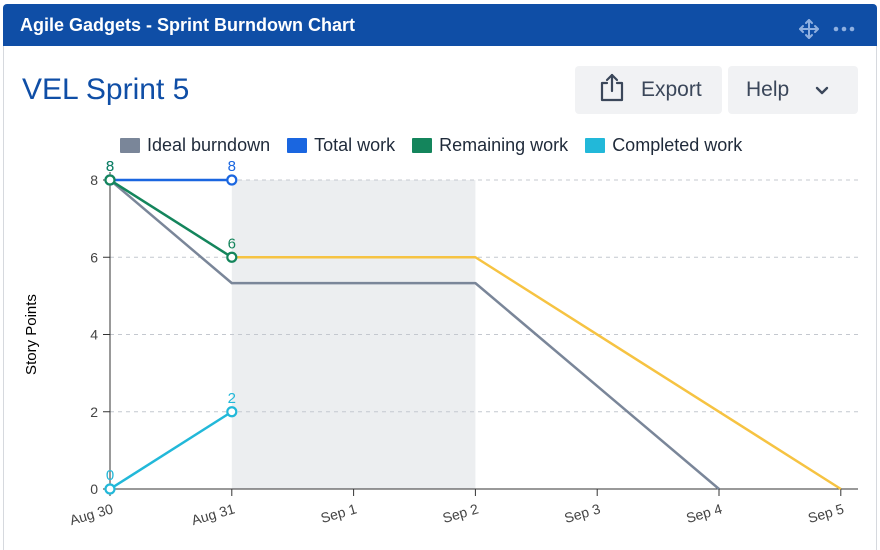  What do you see at coordinates (94, 335) in the screenshot?
I see `y-tick-label: 4` at bounding box center [94, 335].